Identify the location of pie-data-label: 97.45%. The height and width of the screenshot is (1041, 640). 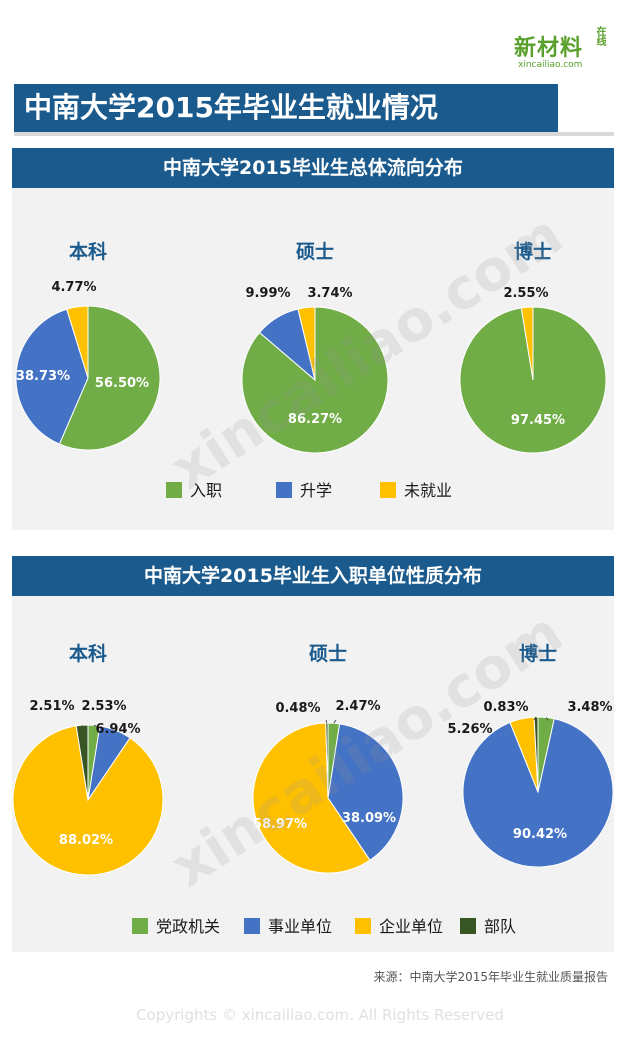
(538, 420).